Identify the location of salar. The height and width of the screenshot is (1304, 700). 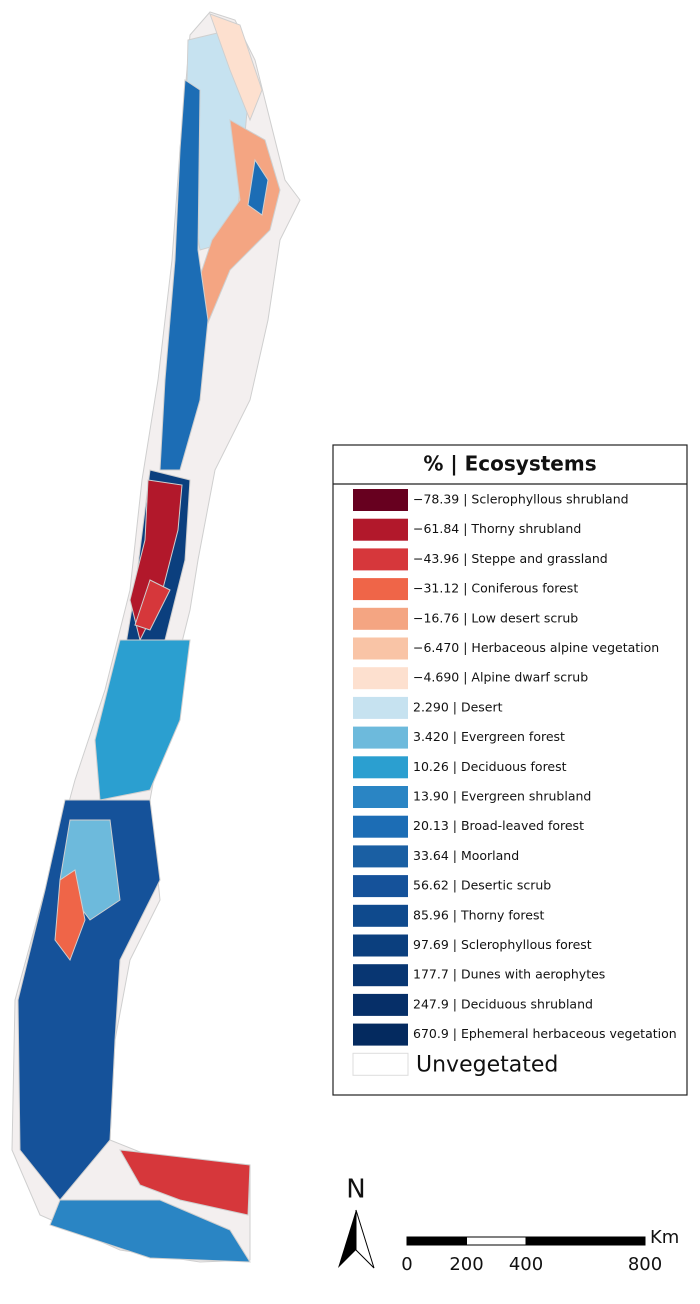
(258, 187).